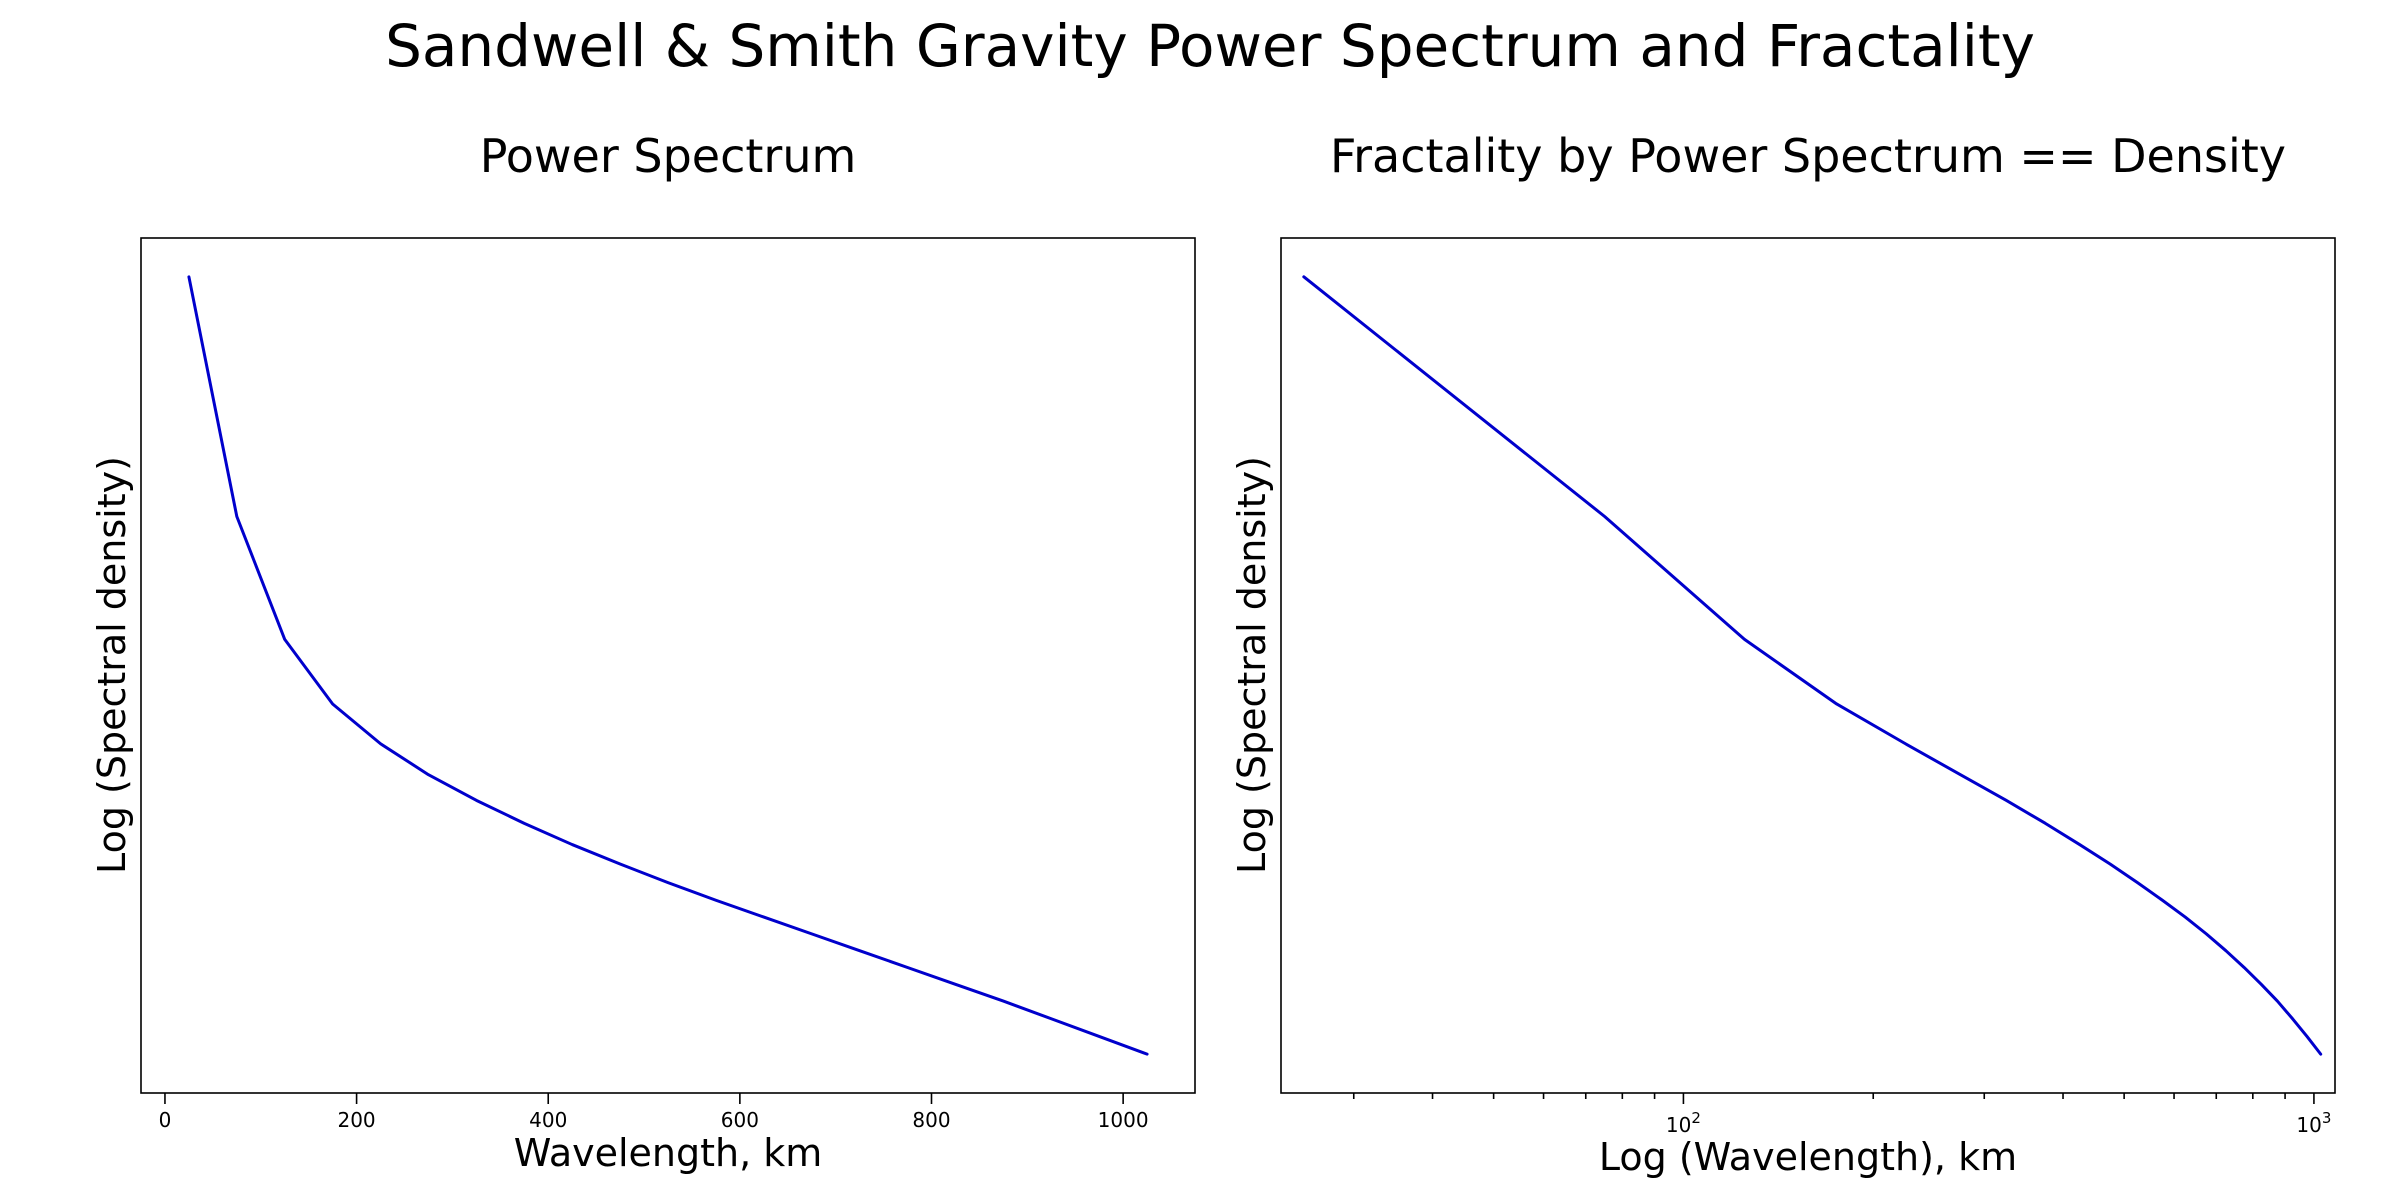  I want to click on x-tick-label: 600, so click(740, 1120).